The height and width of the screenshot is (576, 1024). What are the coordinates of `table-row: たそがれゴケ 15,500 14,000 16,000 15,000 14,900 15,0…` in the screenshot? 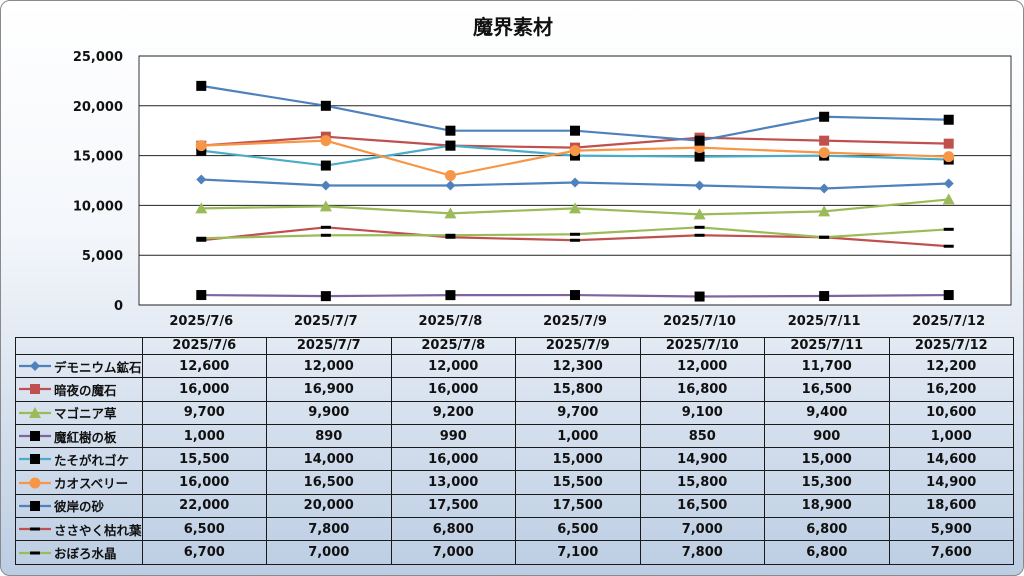 It's located at (515, 459).